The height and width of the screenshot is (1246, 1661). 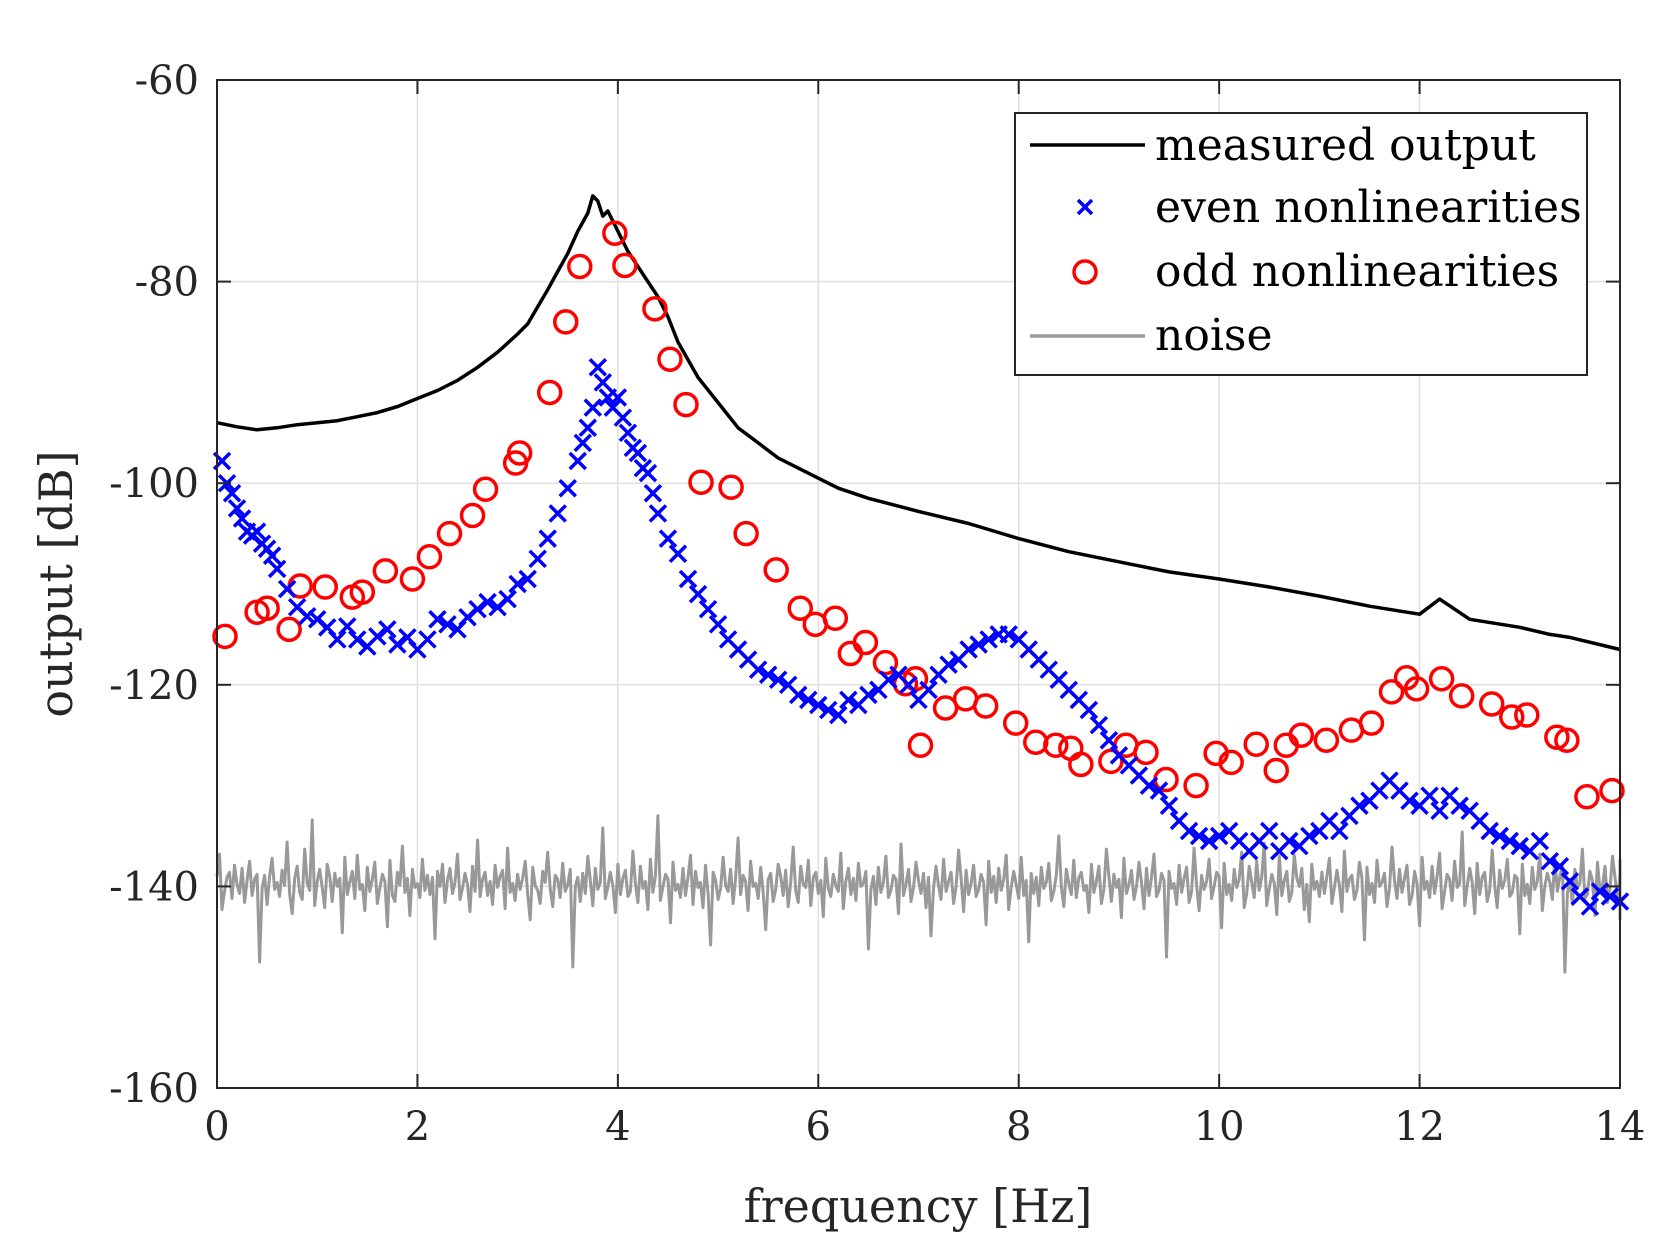 I want to click on y-tick-label: -160, so click(x=154, y=1089).